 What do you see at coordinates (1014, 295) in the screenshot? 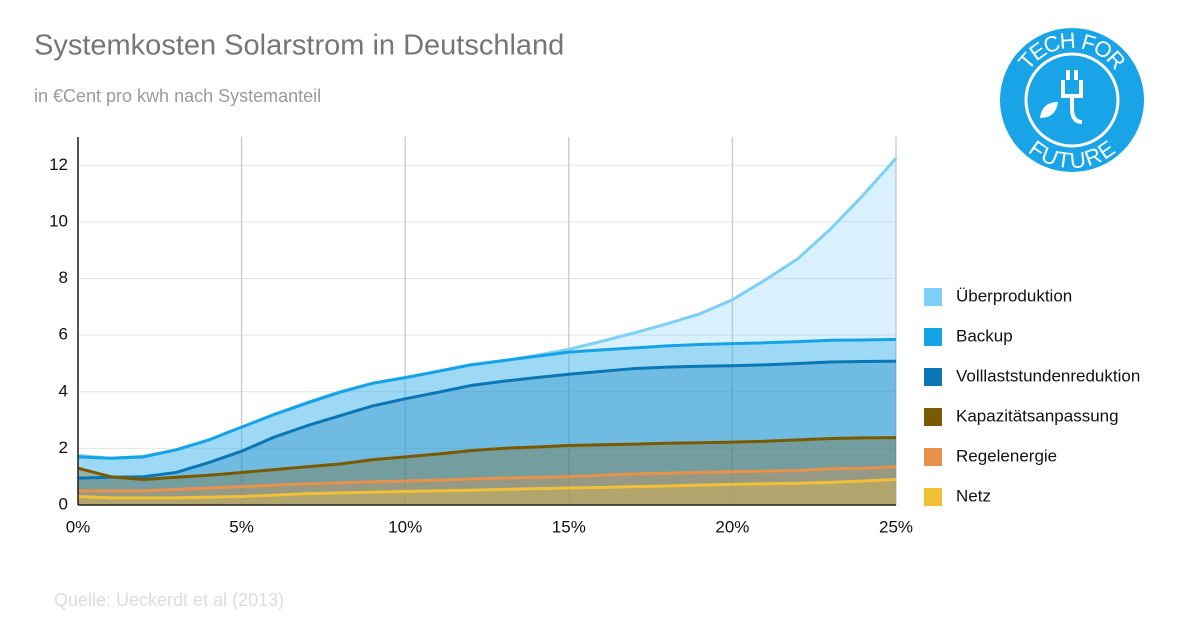
I see `legend-label: Überproduktion` at bounding box center [1014, 295].